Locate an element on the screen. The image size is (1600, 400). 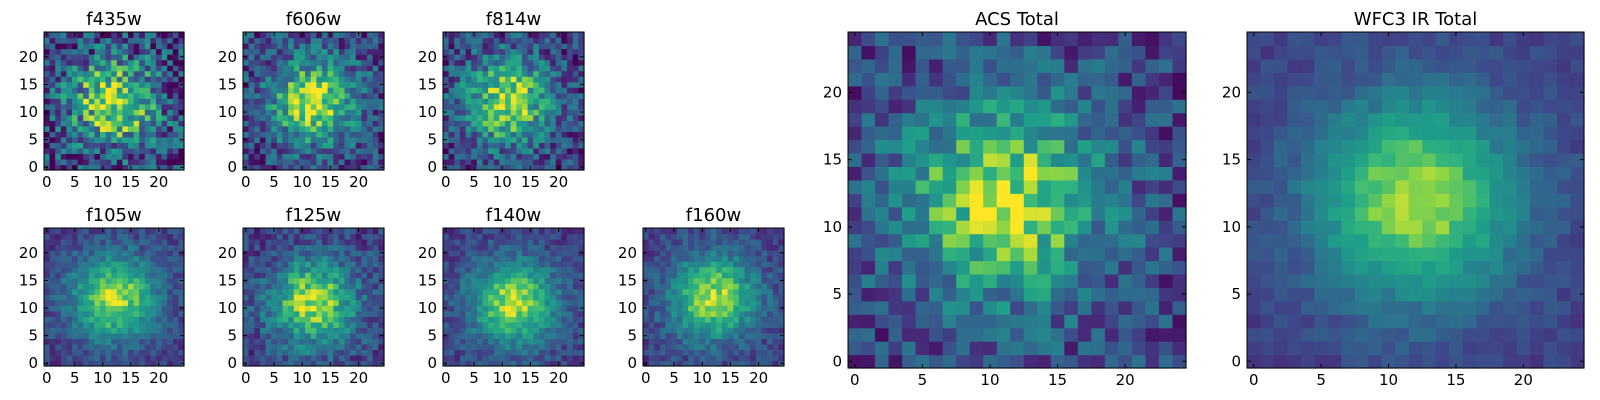
x-tick-label: 15 is located at coordinates (330, 378).